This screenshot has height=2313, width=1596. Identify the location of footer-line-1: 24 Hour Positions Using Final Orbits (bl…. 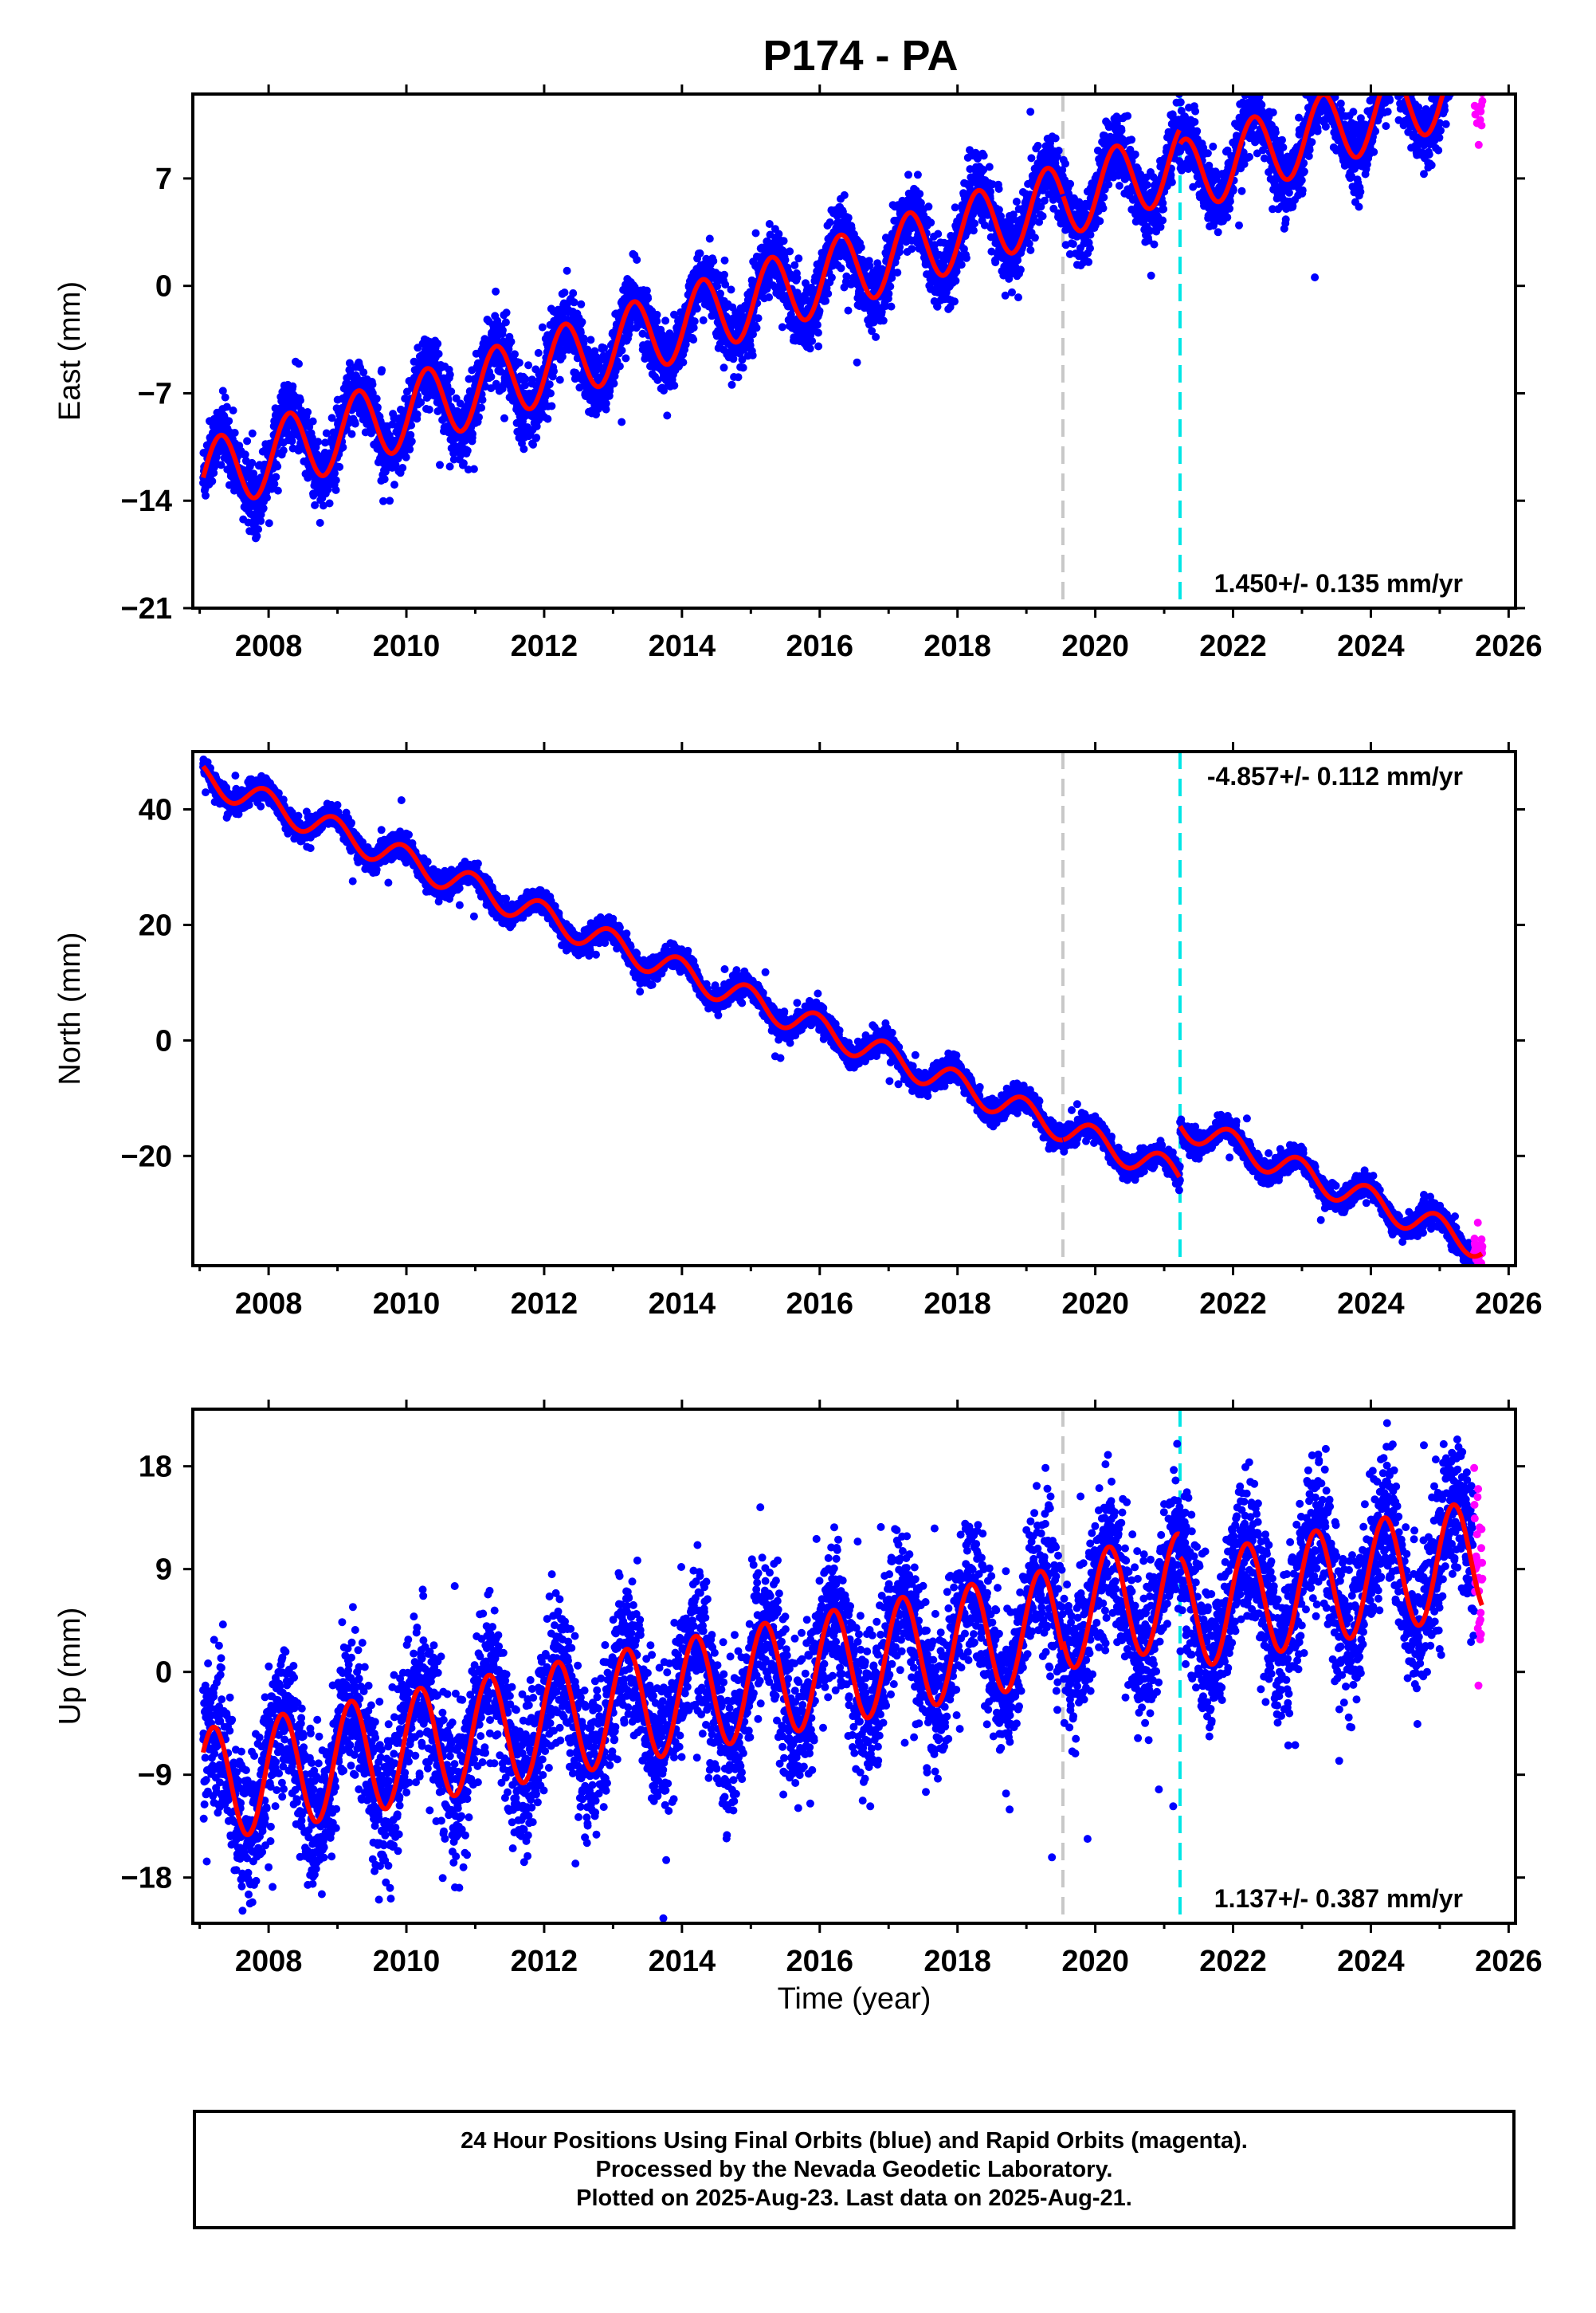
(855, 2141).